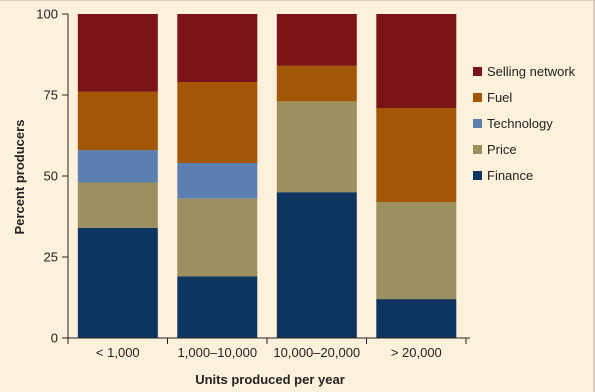  Describe the element at coordinates (502, 149) in the screenshot. I see `legend-label-price: Price` at that location.